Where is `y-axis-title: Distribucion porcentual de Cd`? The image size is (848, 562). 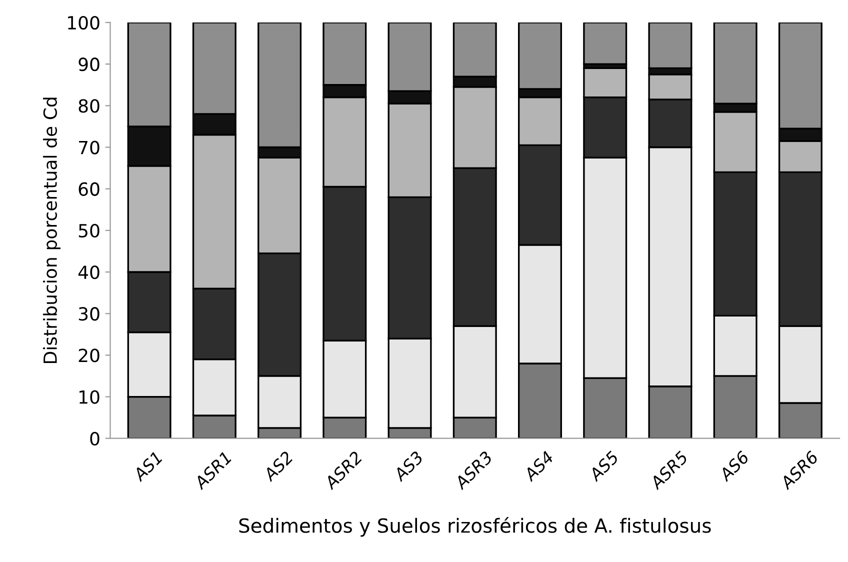
y-axis-title: Distribucion porcentual de Cd is located at coordinates (51, 230).